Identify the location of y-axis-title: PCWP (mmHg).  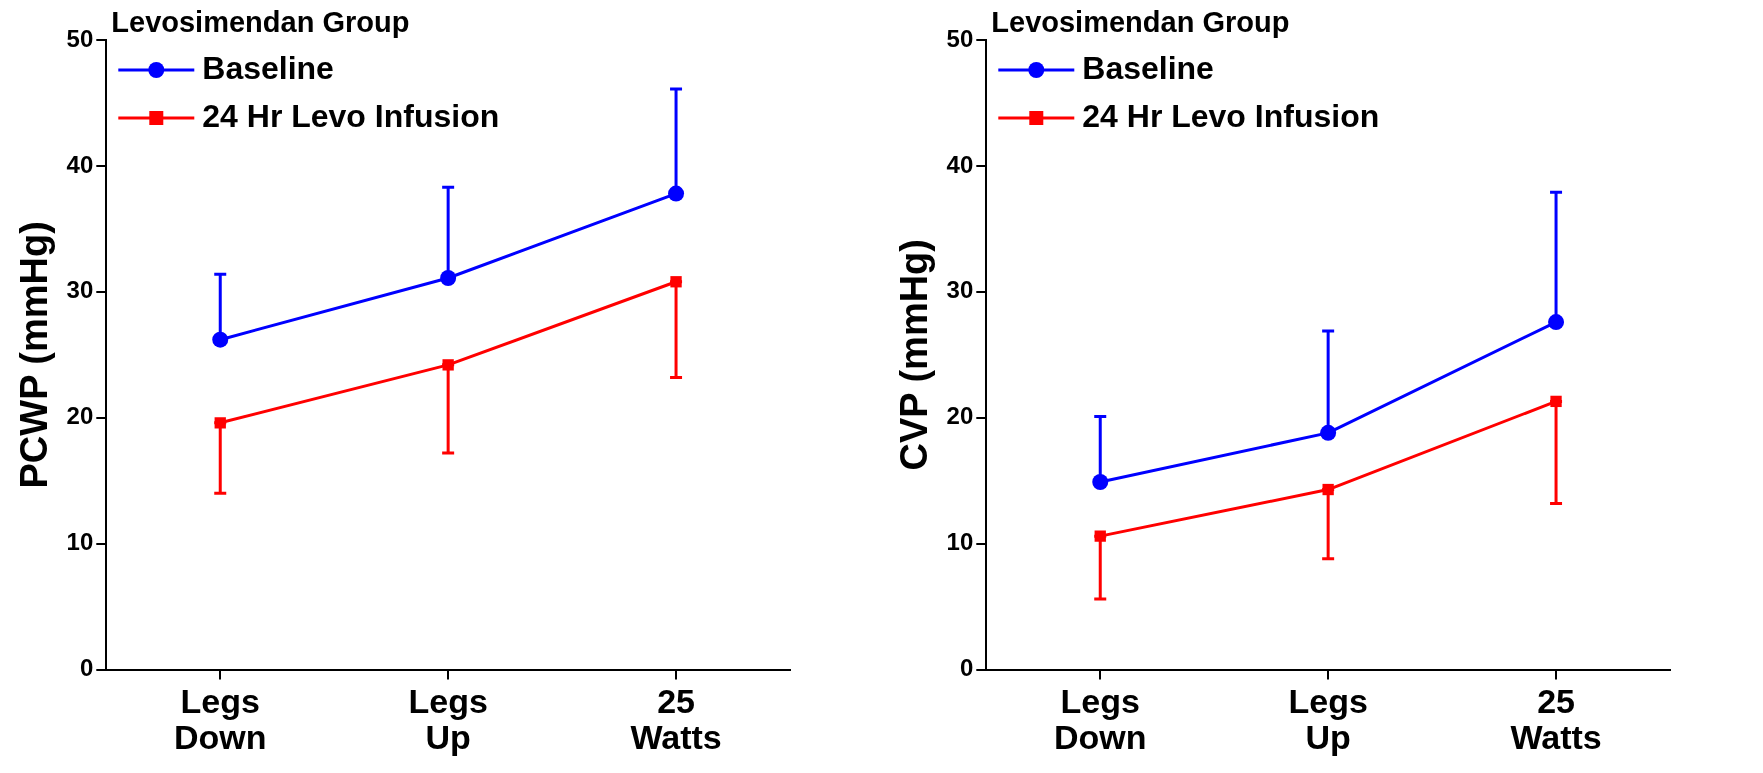
(34, 355).